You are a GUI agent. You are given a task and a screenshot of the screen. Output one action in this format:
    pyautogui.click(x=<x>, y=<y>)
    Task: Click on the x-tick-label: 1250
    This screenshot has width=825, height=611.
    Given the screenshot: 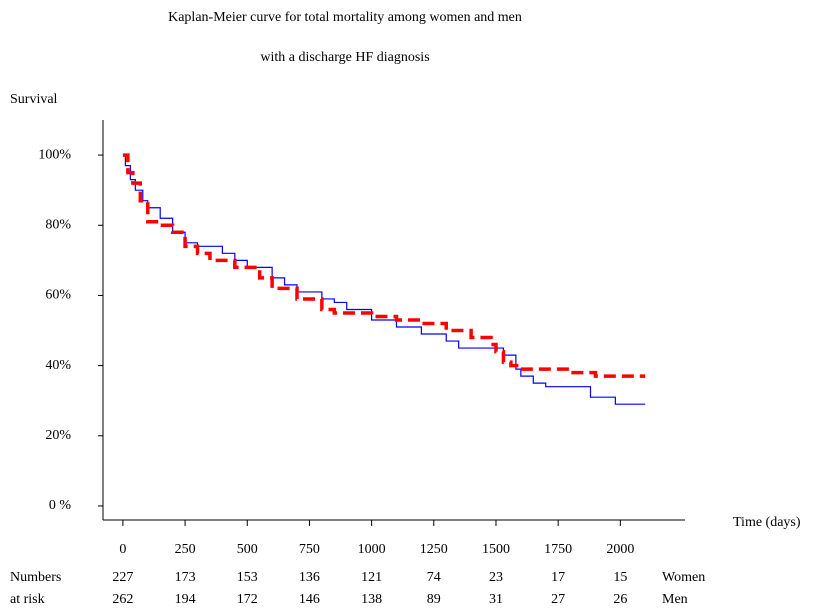 What is the action you would take?
    pyautogui.click(x=434, y=549)
    